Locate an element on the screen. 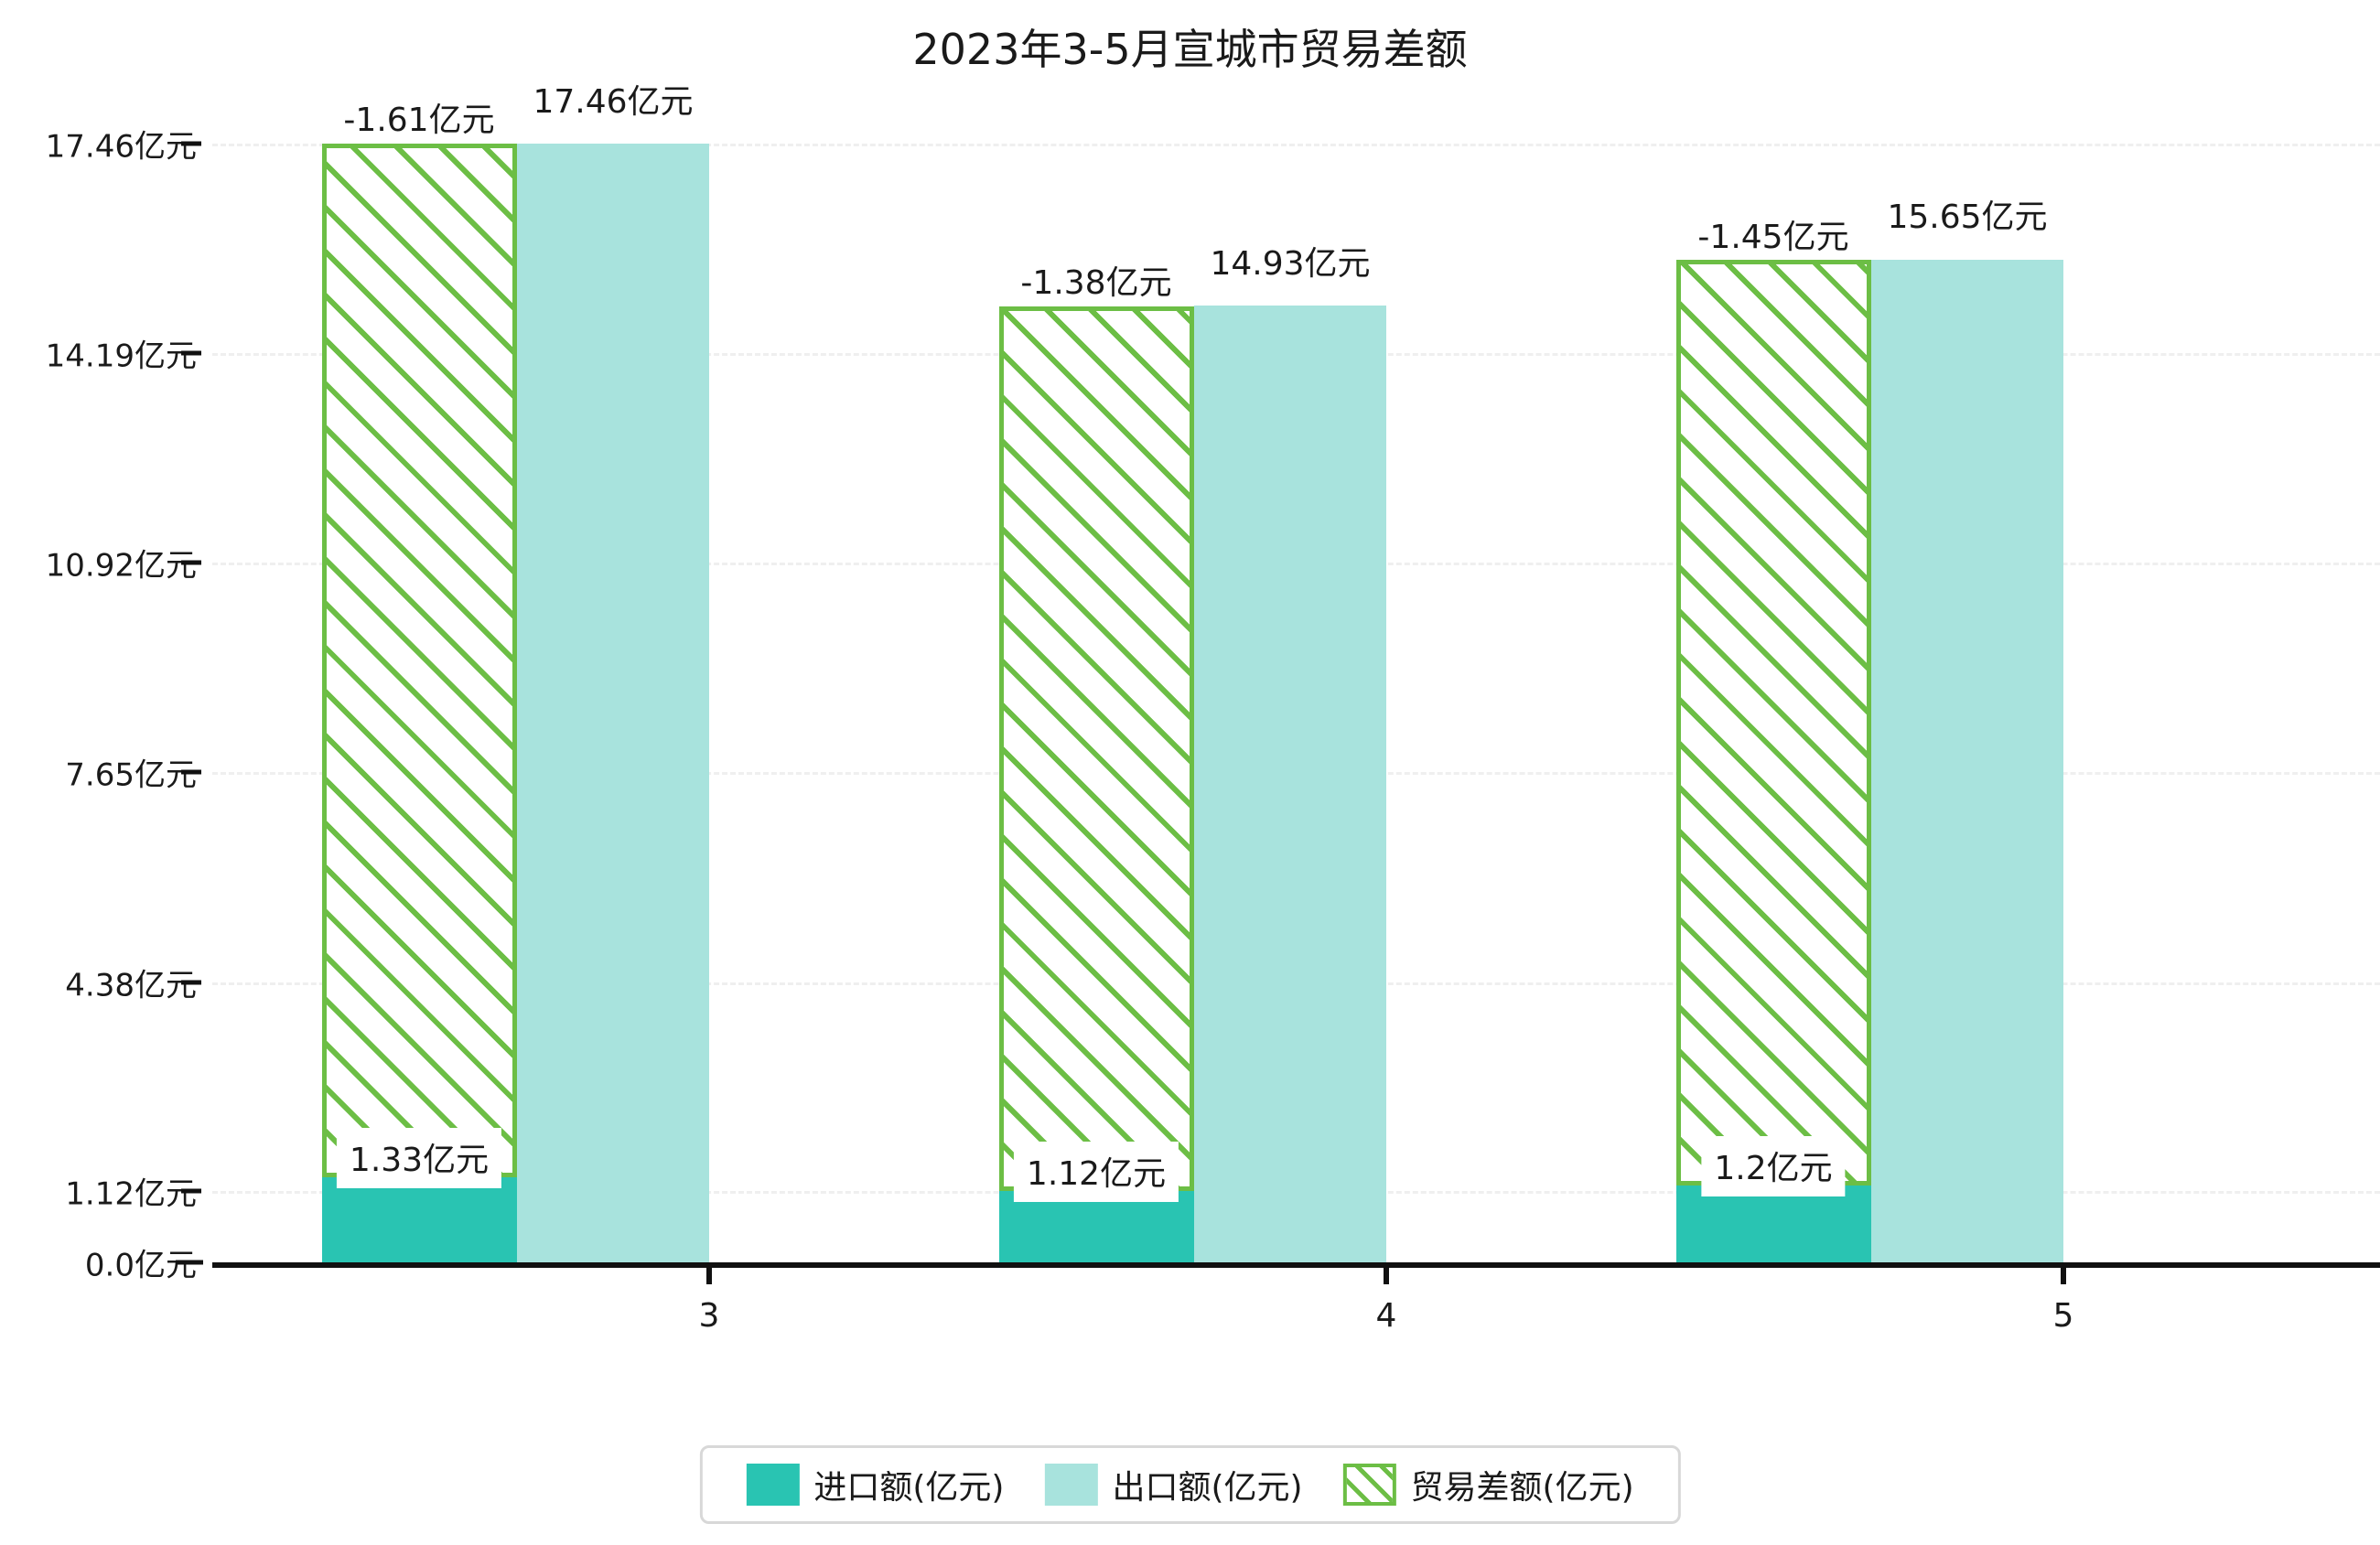 The height and width of the screenshot is (1545, 2380). y-tick-label-5: 1.12亿元 is located at coordinates (131, 1194).